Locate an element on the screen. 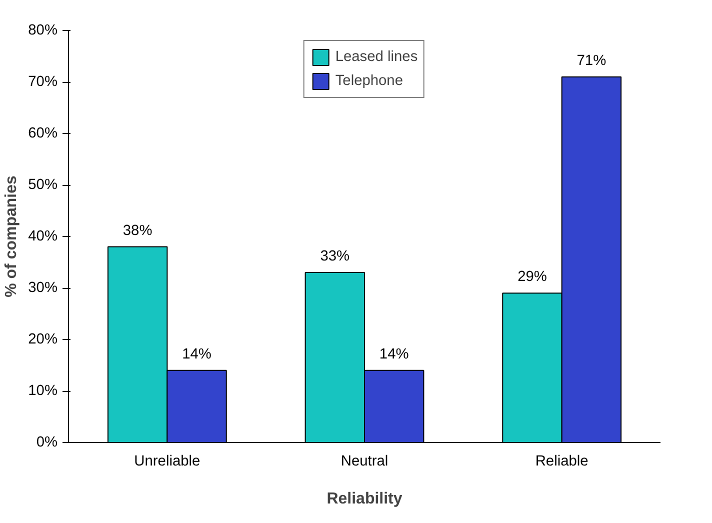  y-tick-label: 10% is located at coordinates (43, 391).